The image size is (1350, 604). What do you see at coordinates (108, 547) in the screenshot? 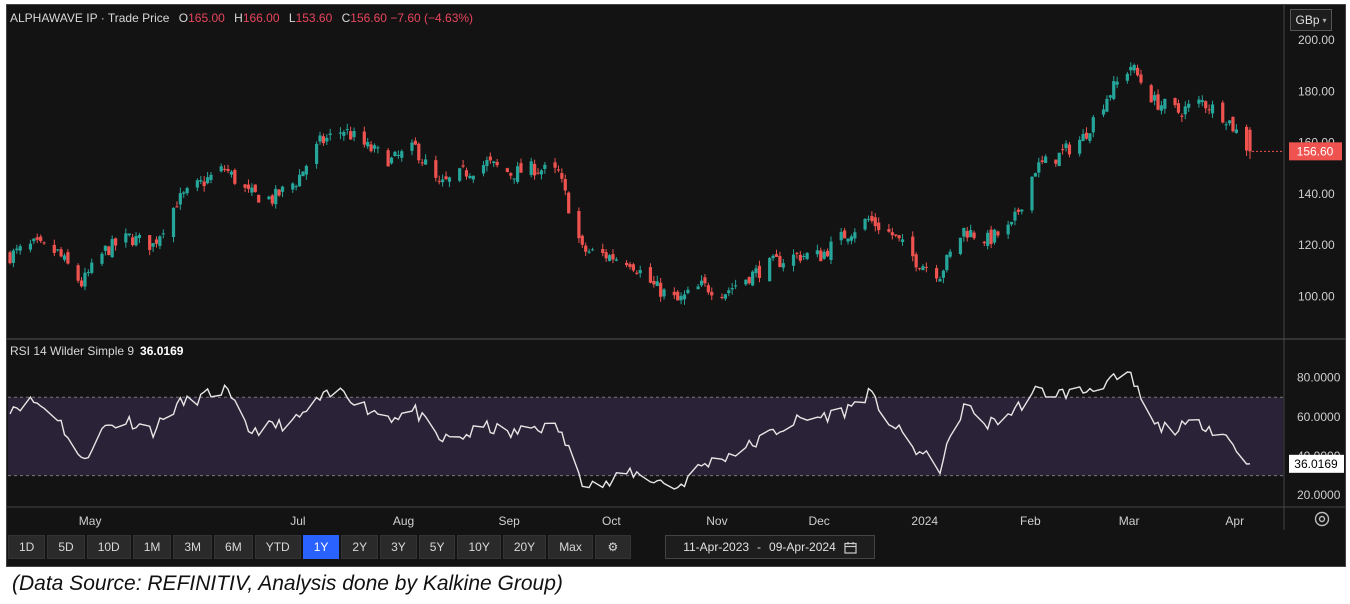
I see `range-button-10d: 10D` at bounding box center [108, 547].